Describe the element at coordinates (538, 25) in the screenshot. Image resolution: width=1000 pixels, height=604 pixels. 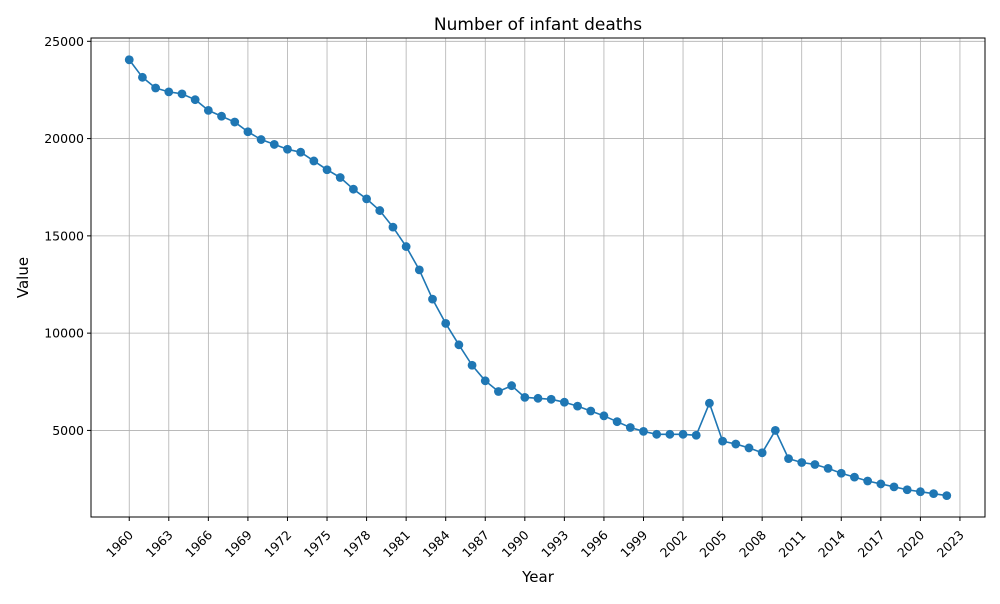
I see `chart-title: Number of infant deaths` at that location.